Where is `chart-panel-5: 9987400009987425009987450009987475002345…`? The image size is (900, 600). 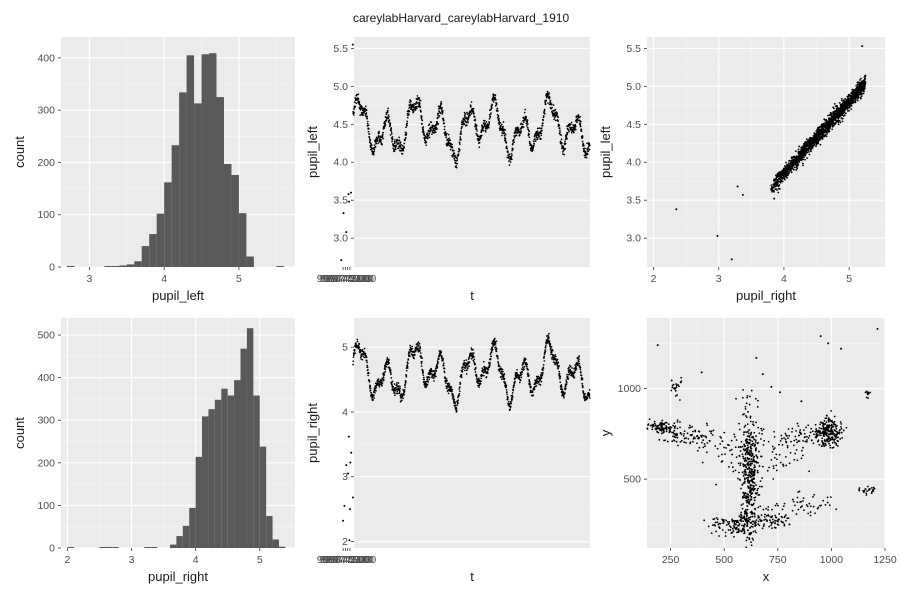
chart-panel-5: 9987400009987425009987450009987475002345… is located at coordinates (448, 451).